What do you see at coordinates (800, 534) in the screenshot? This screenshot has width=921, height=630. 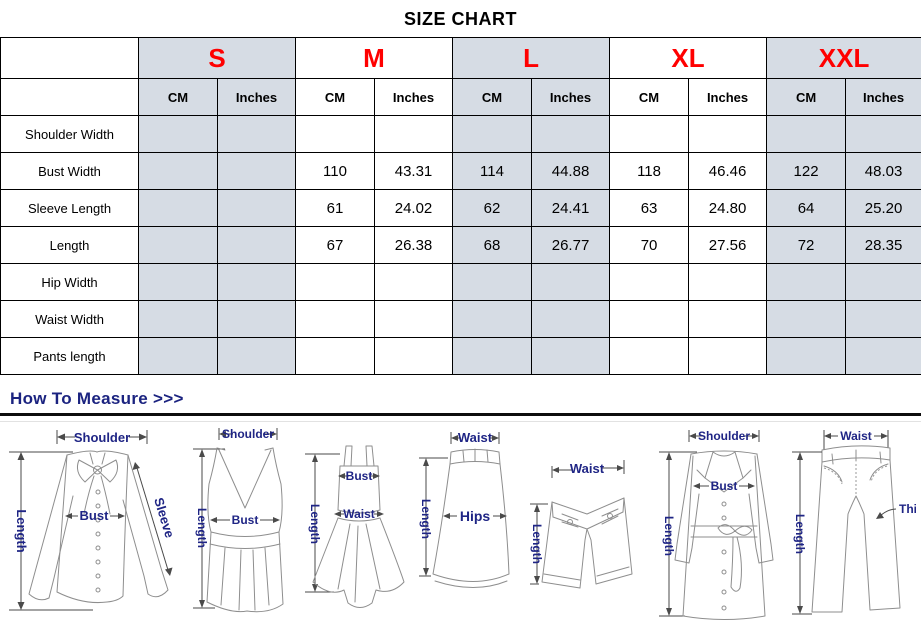 I see `pants-length-label: Length` at bounding box center [800, 534].